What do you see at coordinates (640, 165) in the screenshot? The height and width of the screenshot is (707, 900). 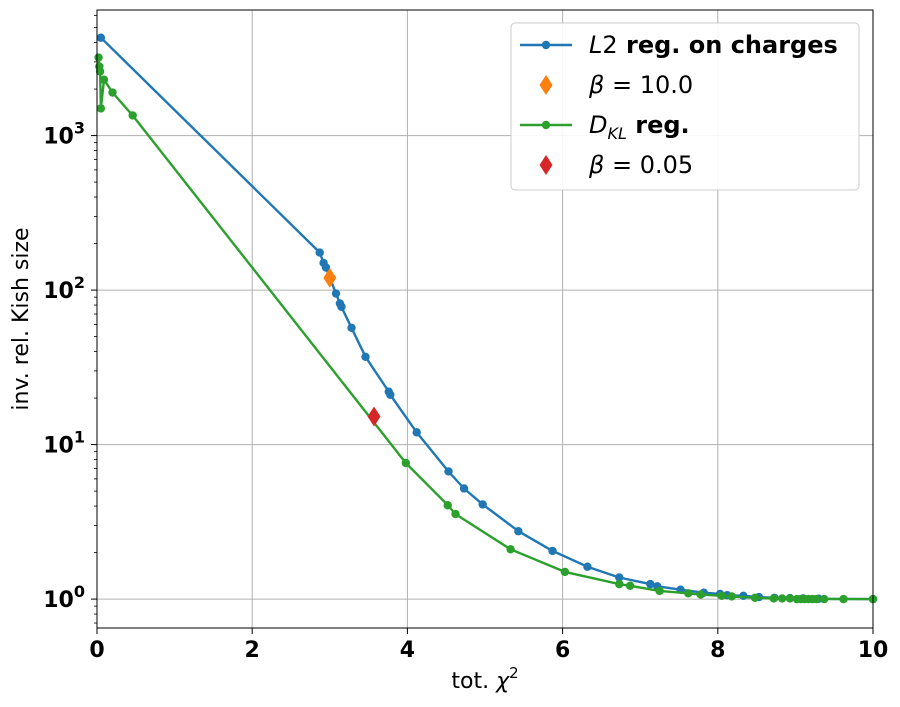 I see `legend-label: β = 0.05` at bounding box center [640, 165].